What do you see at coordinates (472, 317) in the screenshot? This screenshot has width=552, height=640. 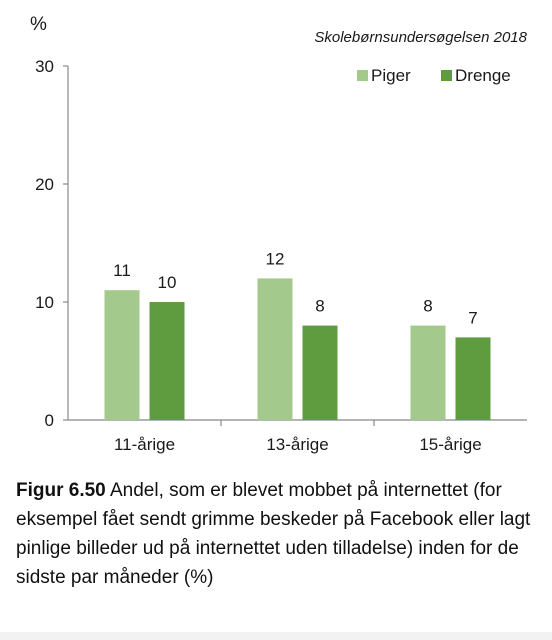 I see `data-label: 7` at bounding box center [472, 317].